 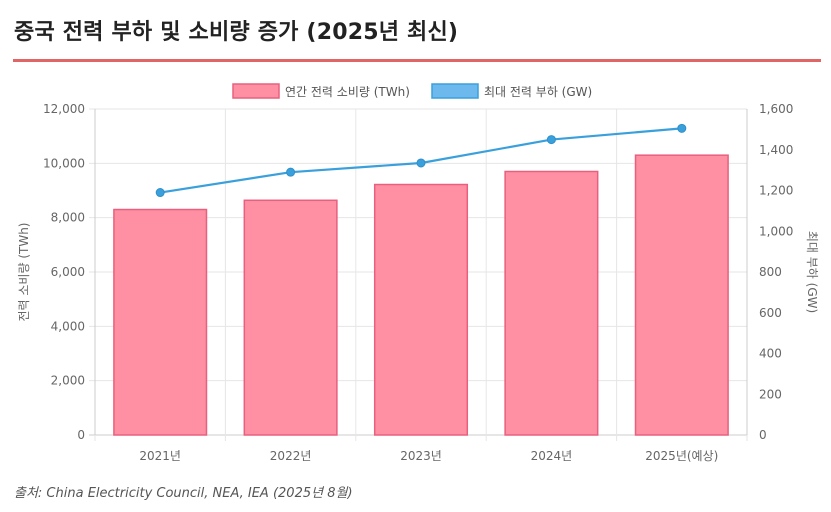 I want to click on right-axis-ticks: 0 200 400 600 800 1,000 1,200 1,400 1,600, so click(x=776, y=272).